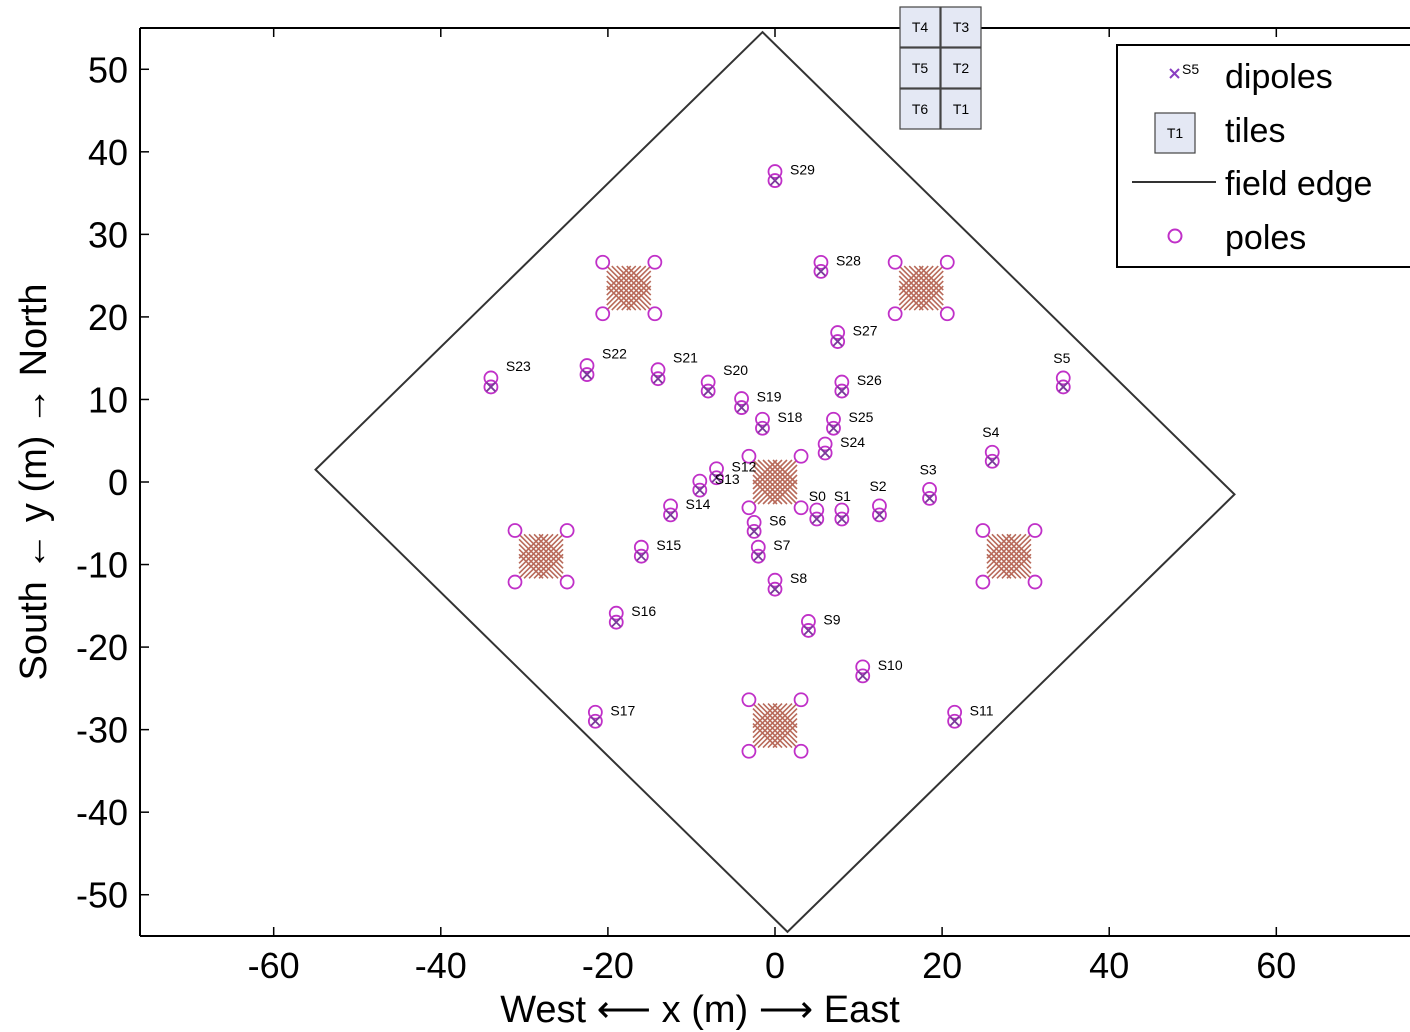 This screenshot has width=1410, height=1032. Describe the element at coordinates (108, 152) in the screenshot. I see `y-tick-label: 40` at that location.